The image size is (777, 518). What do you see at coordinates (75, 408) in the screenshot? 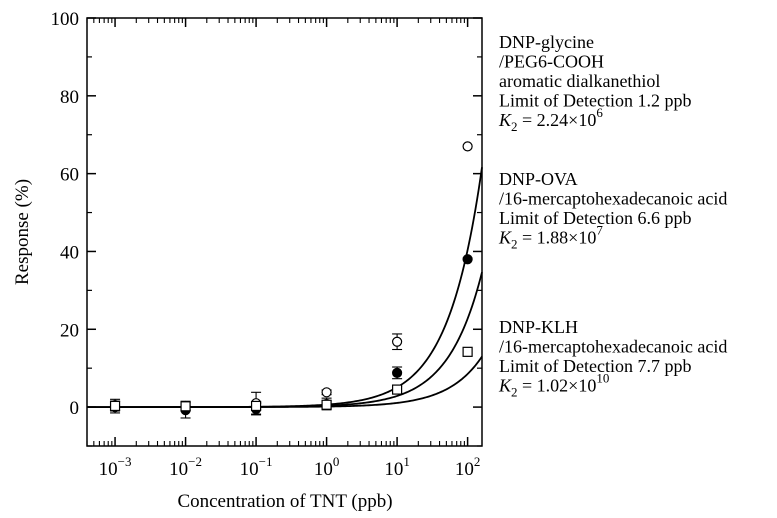
I see `y-tick-label: 0` at bounding box center [75, 408].